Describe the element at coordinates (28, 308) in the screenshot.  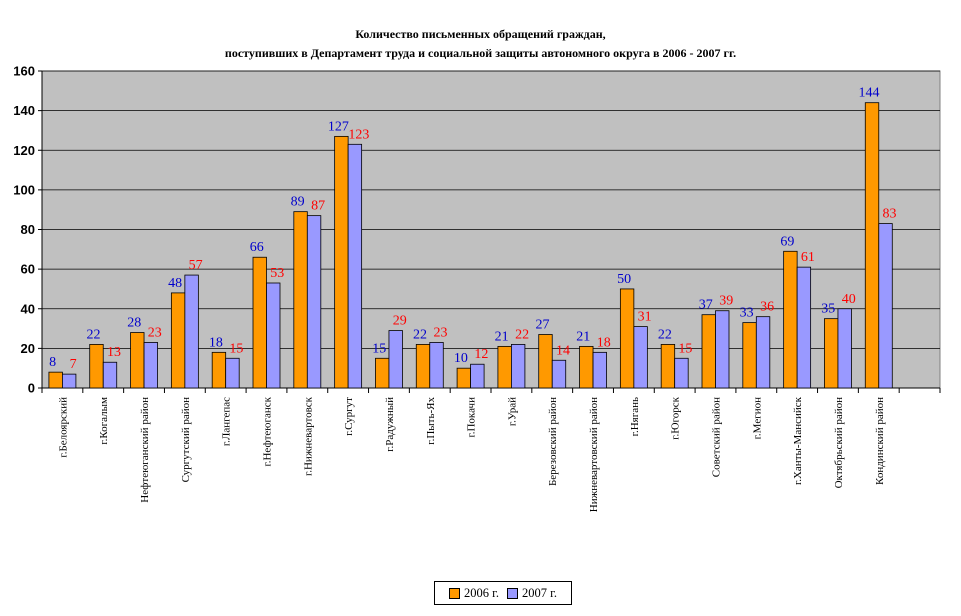
I see `y-tick-label: 40` at that location.